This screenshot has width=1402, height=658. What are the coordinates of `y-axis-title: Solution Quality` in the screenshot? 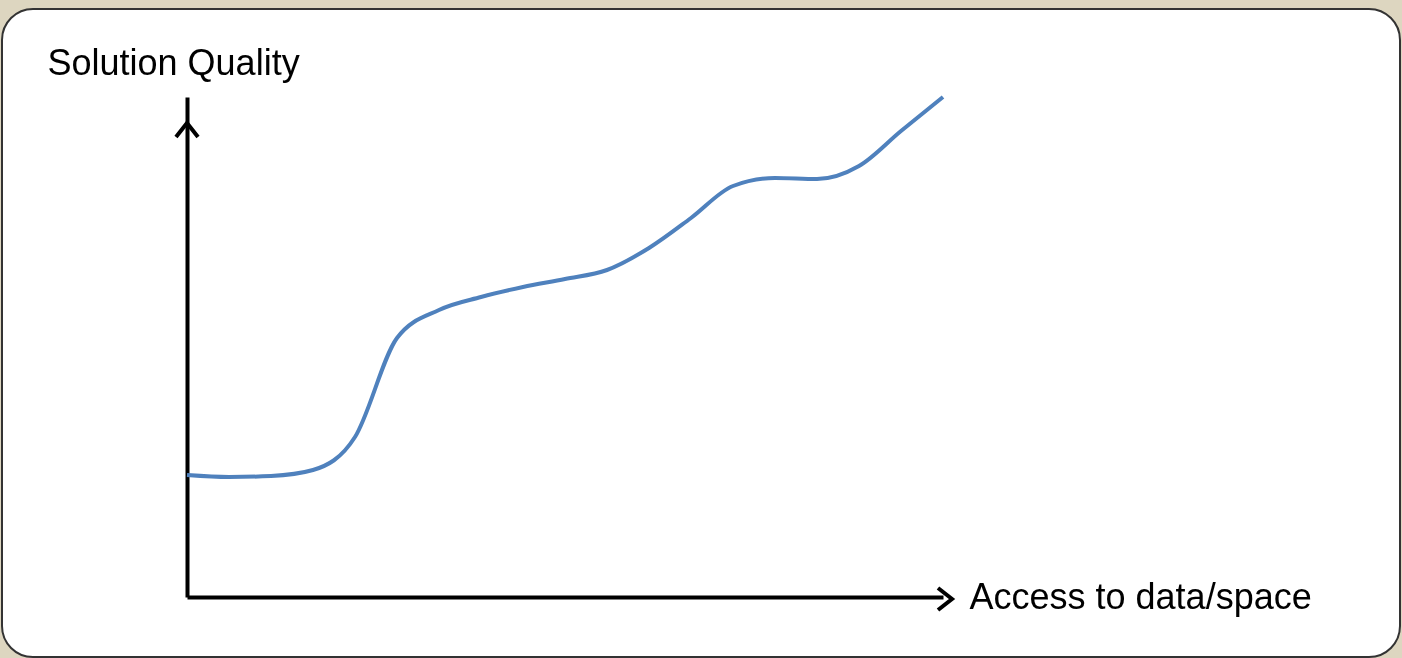 It's located at (173, 62).